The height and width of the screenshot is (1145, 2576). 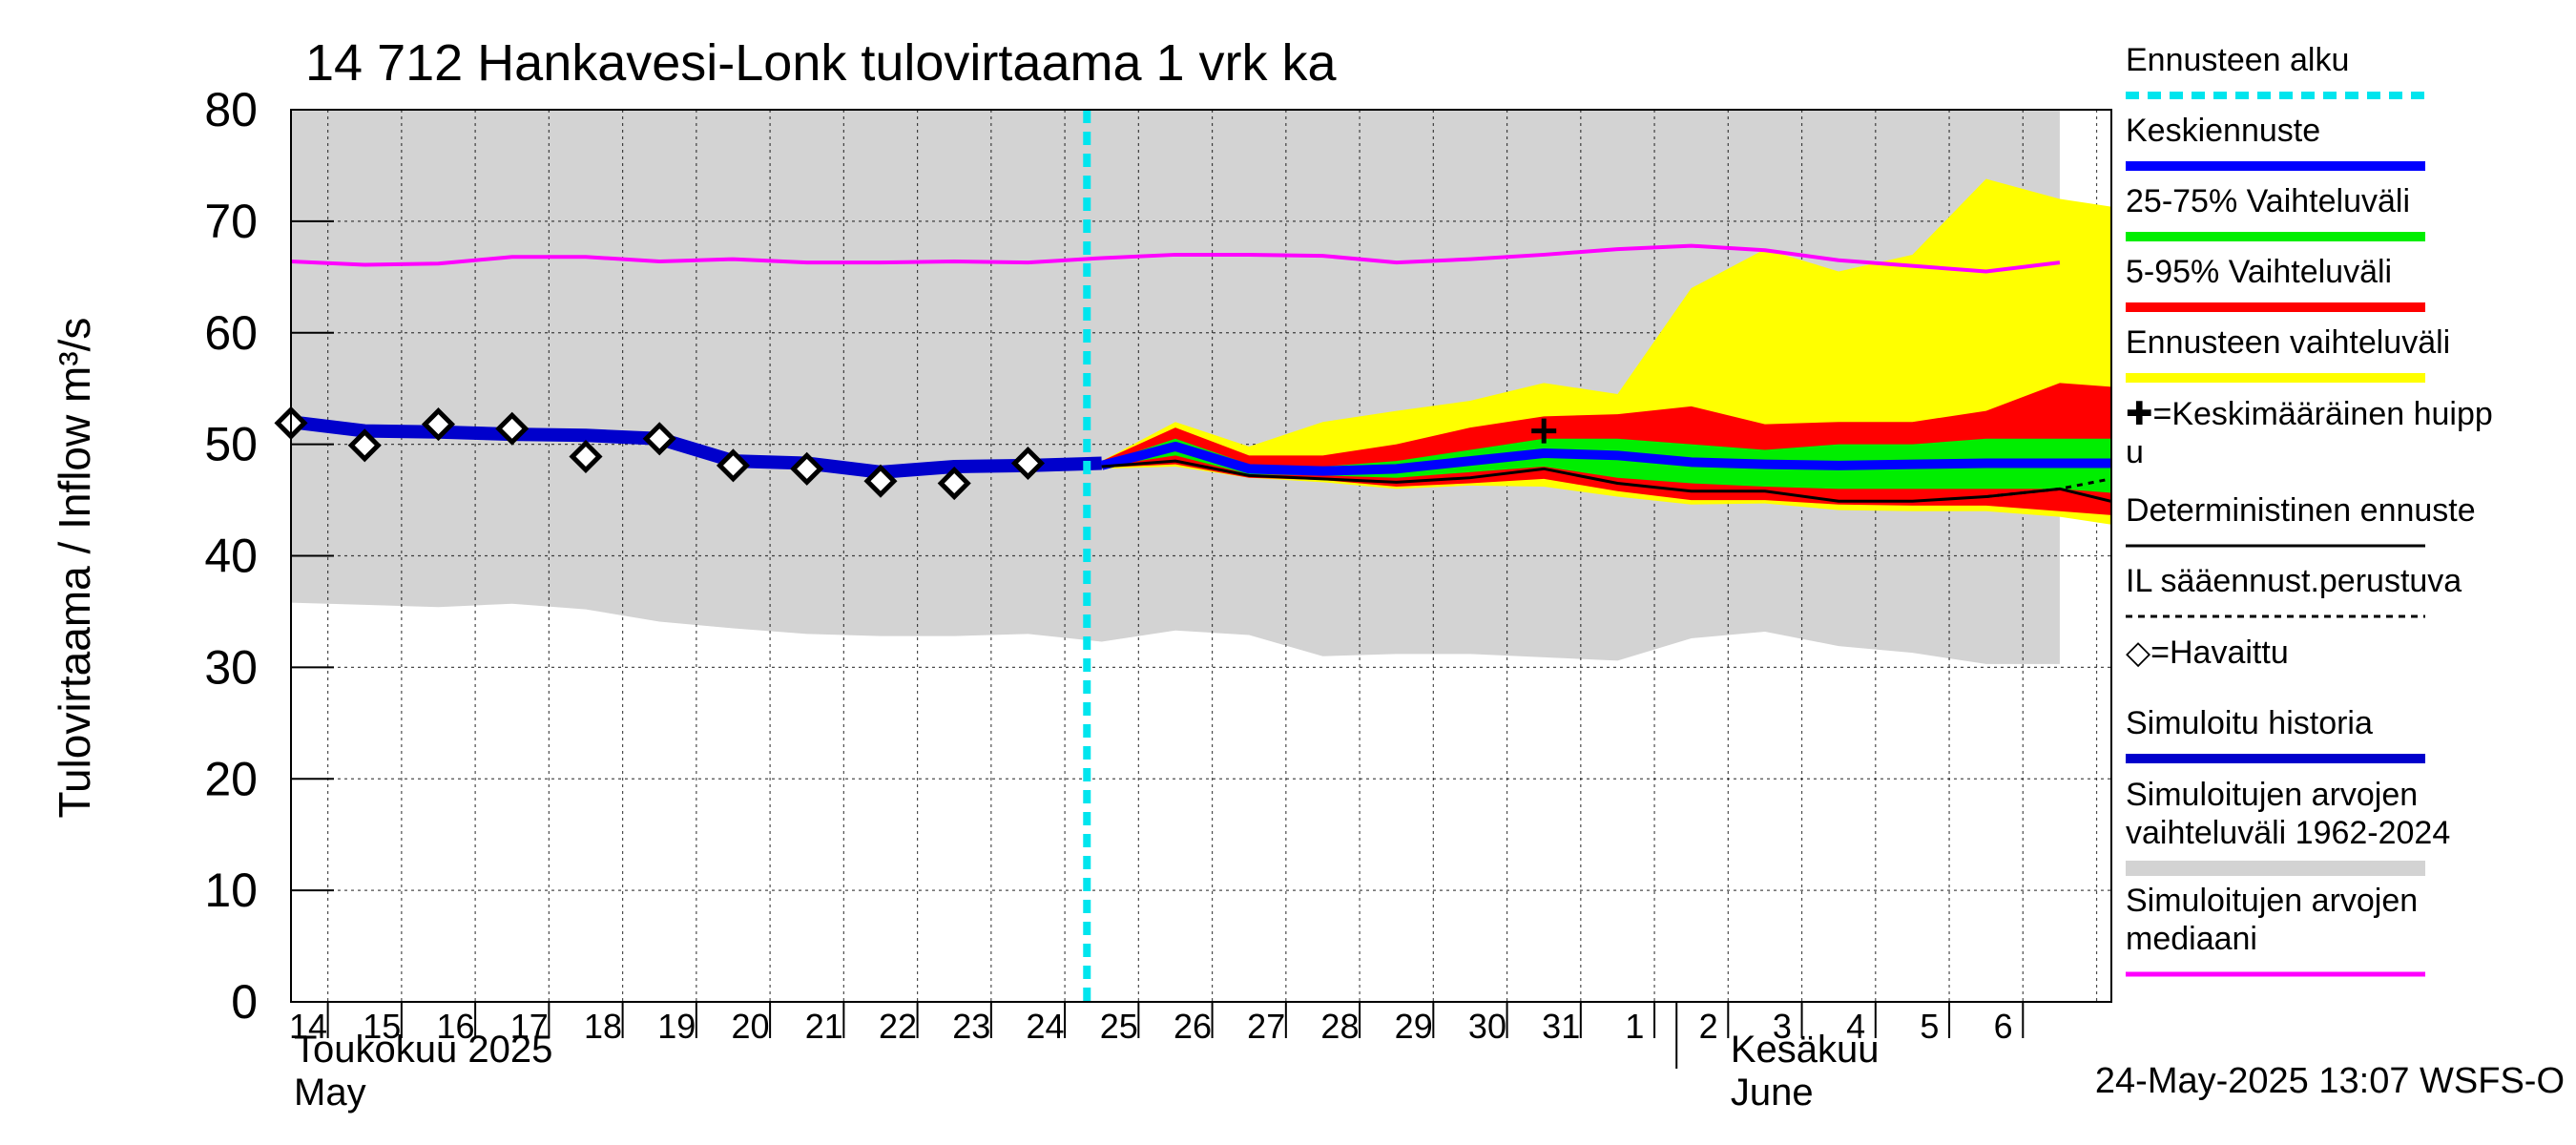 What do you see at coordinates (2191, 939) in the screenshot?
I see `legend-label: mediaani` at bounding box center [2191, 939].